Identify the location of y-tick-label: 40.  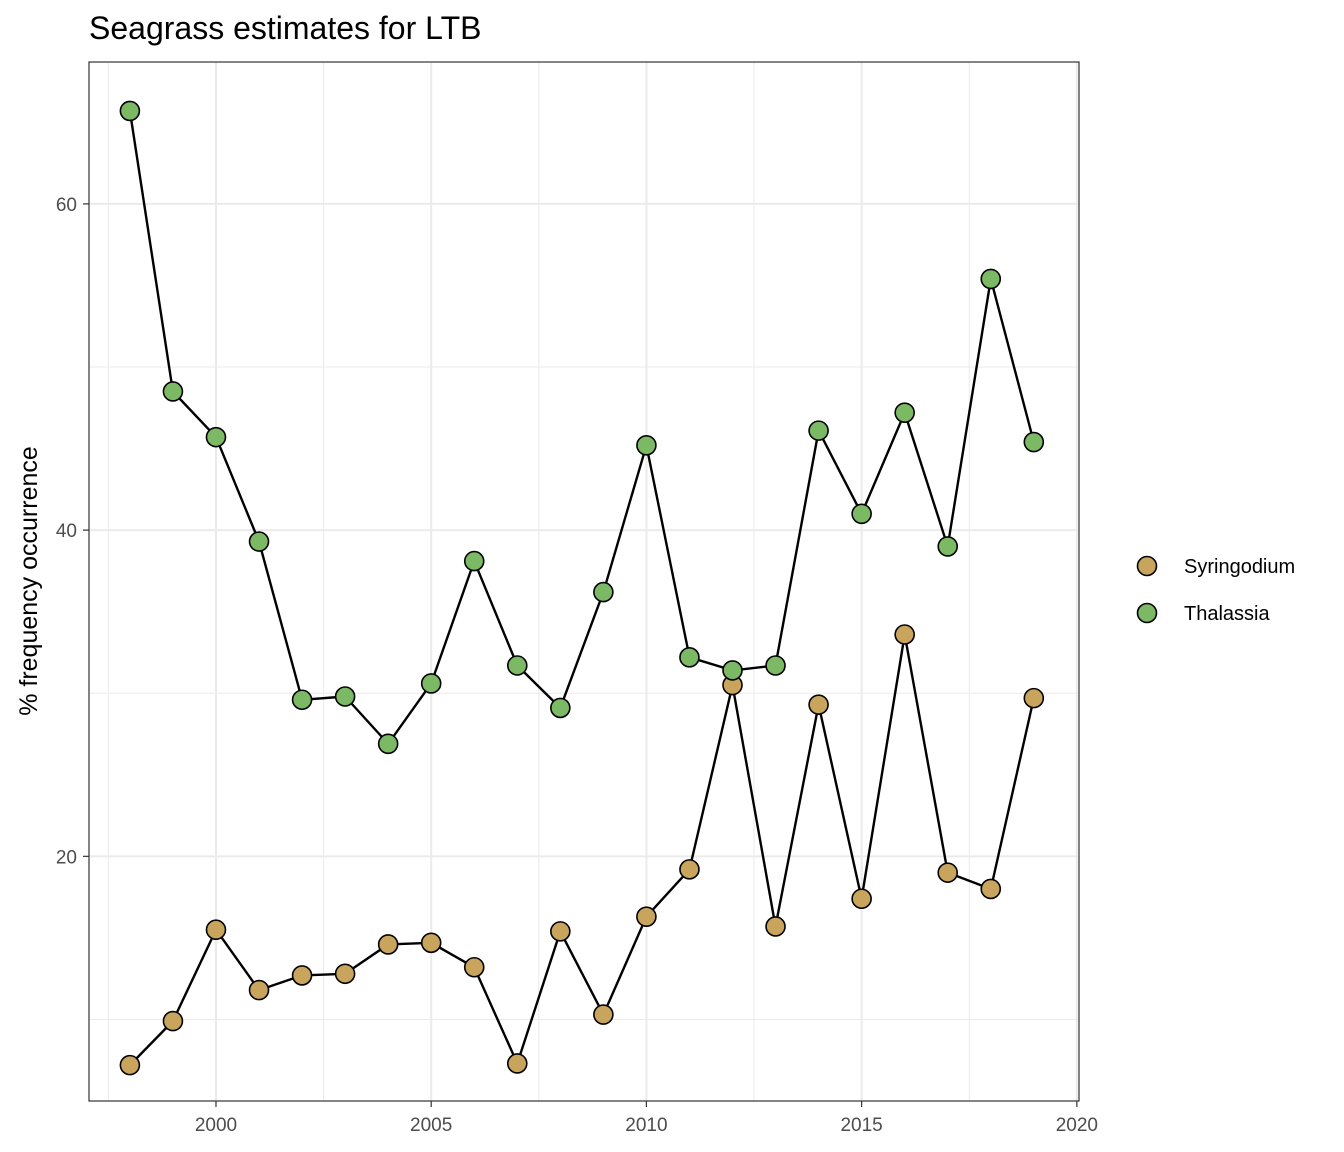
(66, 531).